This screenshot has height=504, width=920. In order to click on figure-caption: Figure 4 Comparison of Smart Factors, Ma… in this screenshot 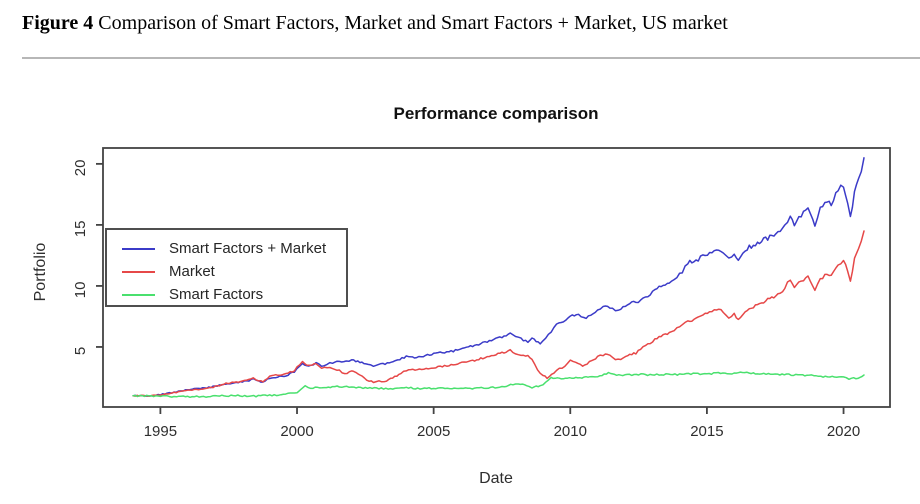, I will do `click(375, 23)`.